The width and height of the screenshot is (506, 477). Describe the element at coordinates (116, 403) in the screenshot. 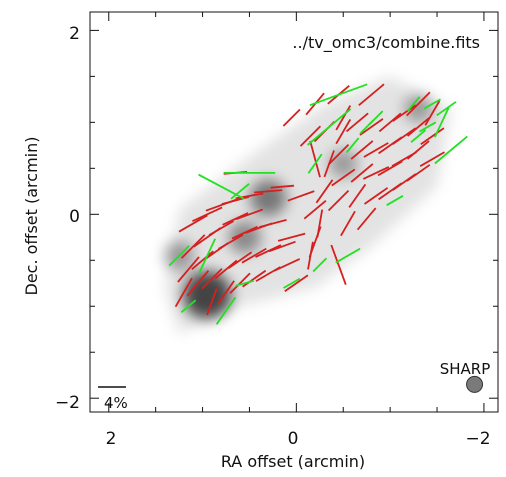

I see `scale-bar-label: 4%` at that location.